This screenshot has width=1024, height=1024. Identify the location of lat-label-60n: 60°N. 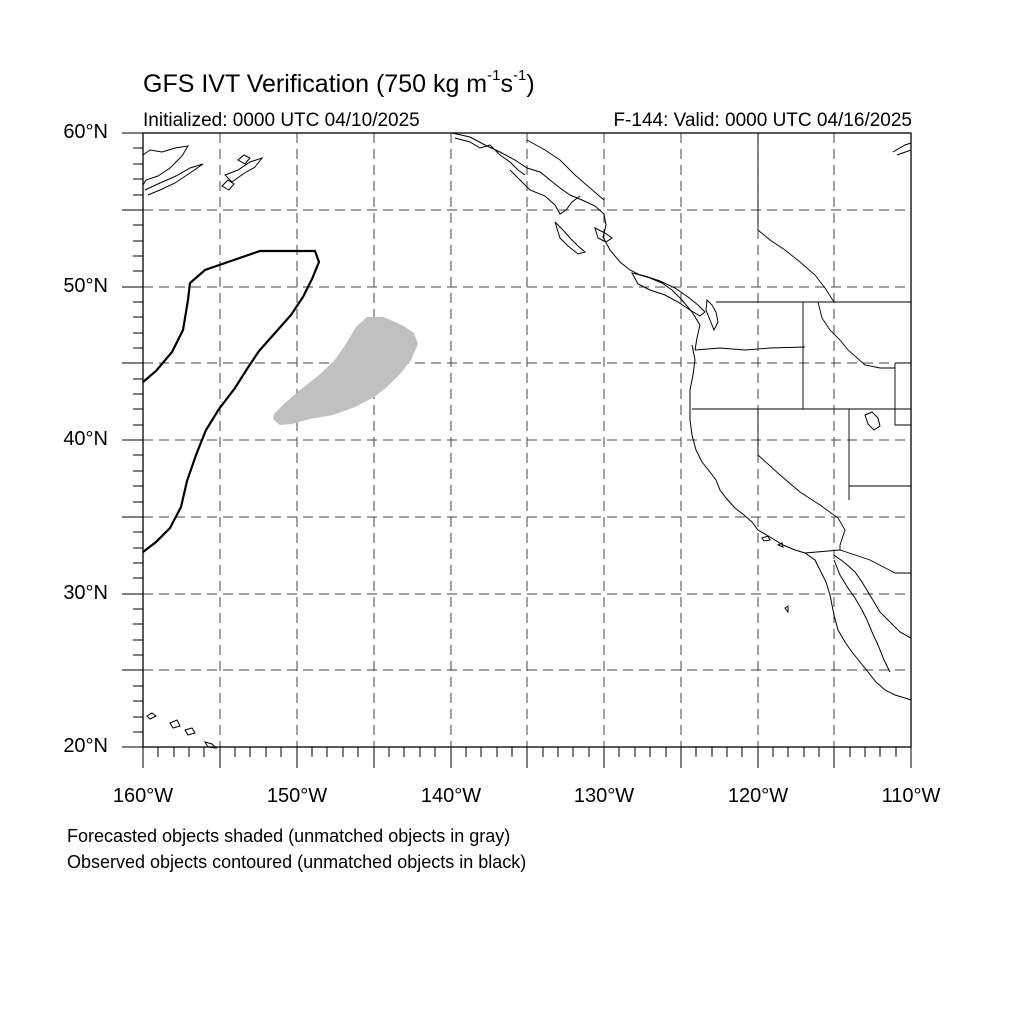
(85, 132).